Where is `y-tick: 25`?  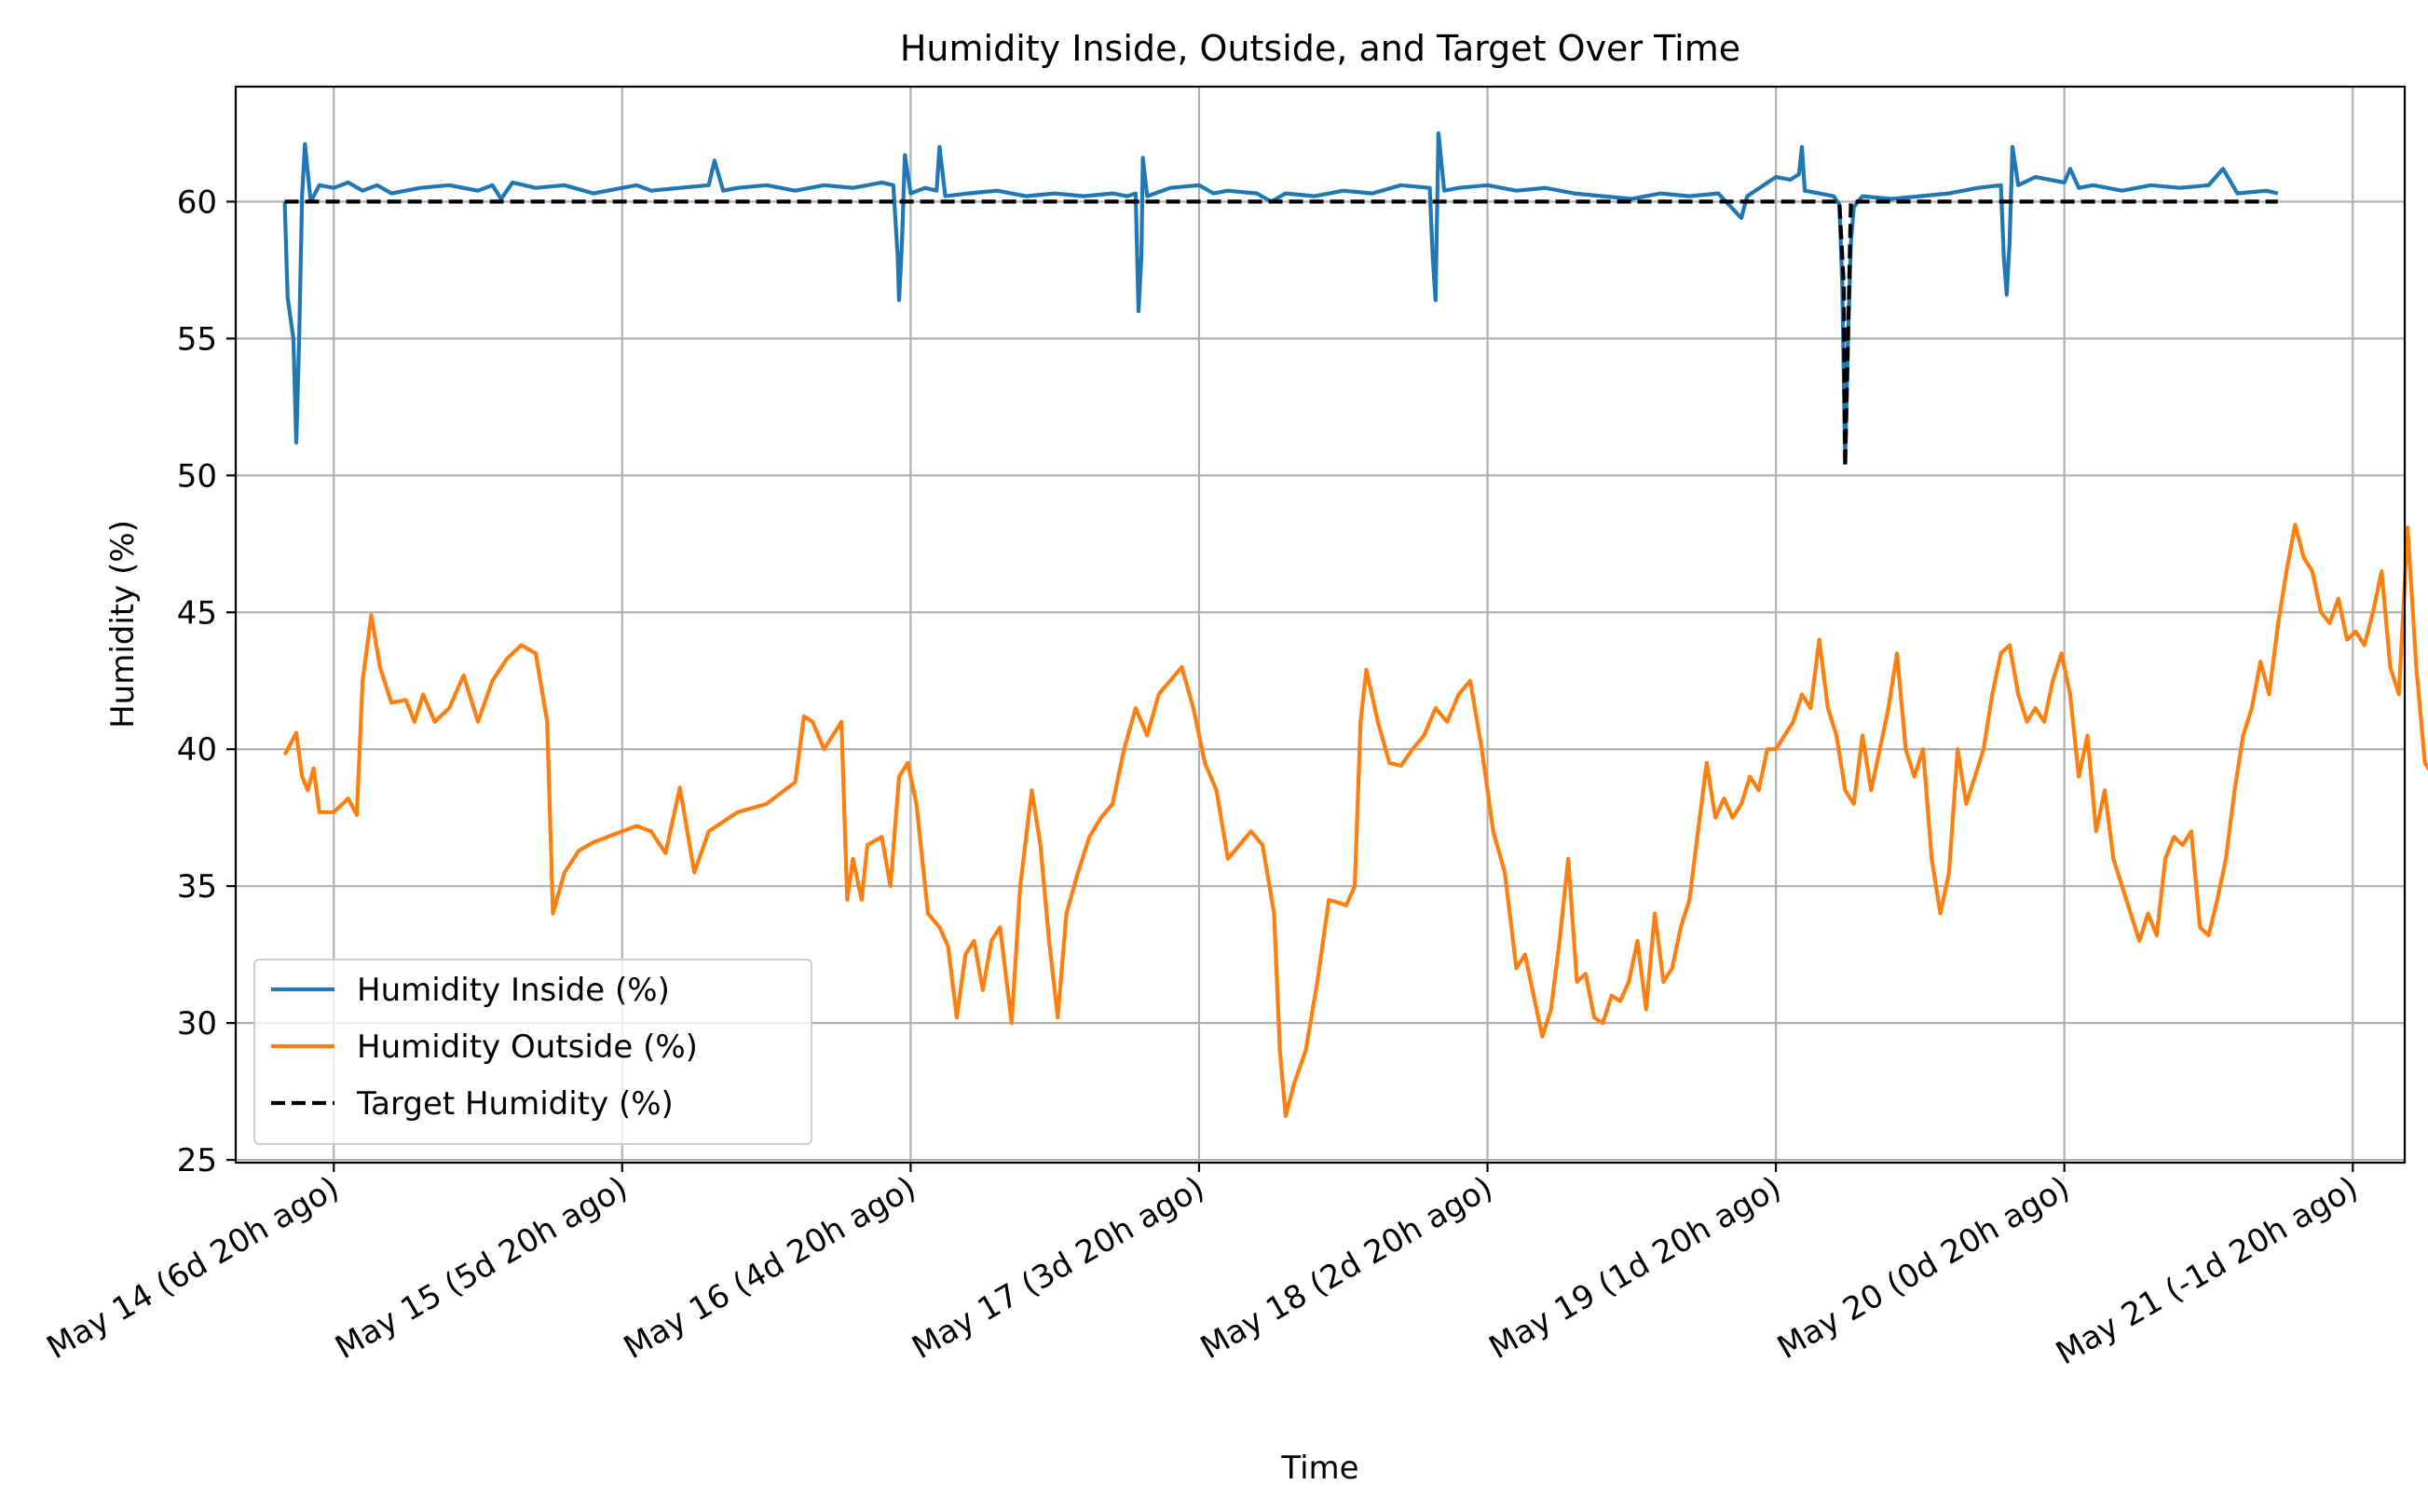
y-tick: 25 is located at coordinates (206, 1160).